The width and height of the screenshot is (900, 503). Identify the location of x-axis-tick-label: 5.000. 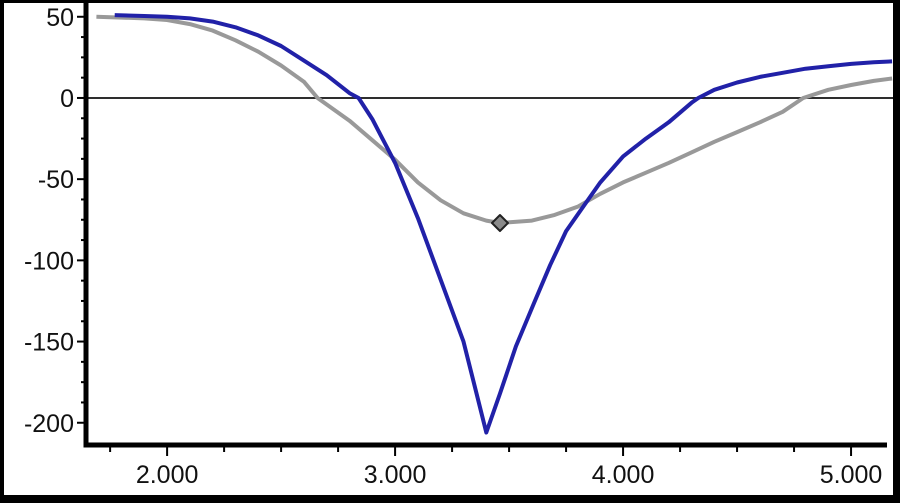
(851, 475).